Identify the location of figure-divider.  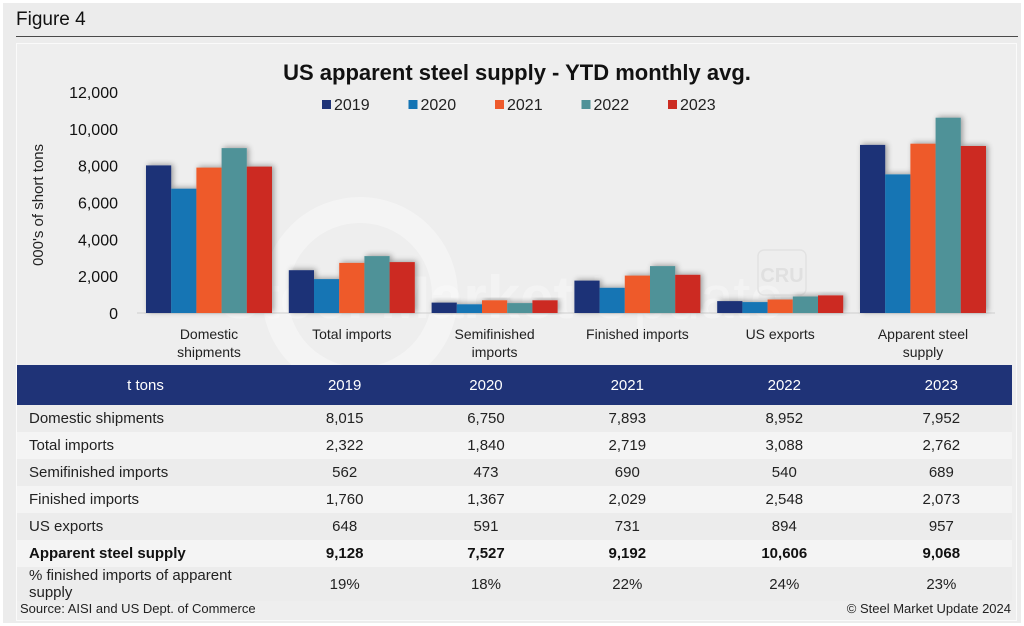
(517, 36).